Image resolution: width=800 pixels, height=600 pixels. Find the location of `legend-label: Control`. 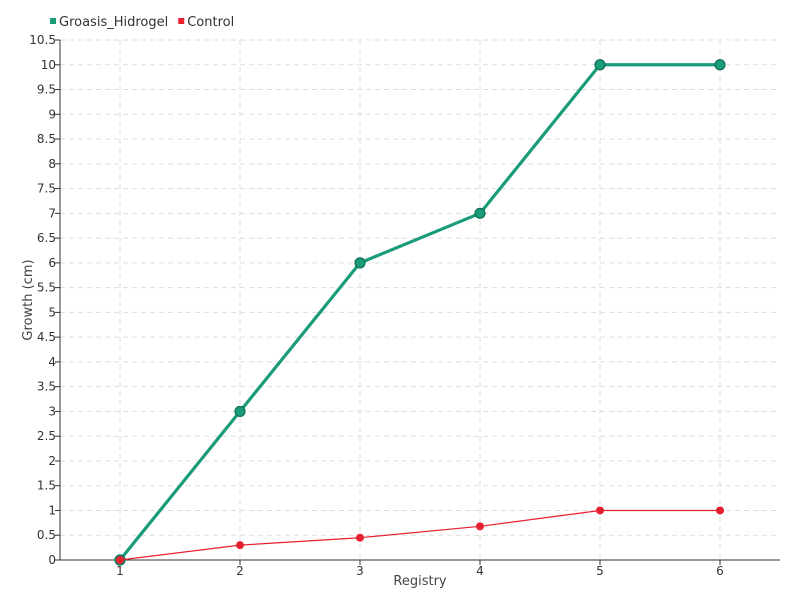

legend-label: Control is located at coordinates (210, 22).